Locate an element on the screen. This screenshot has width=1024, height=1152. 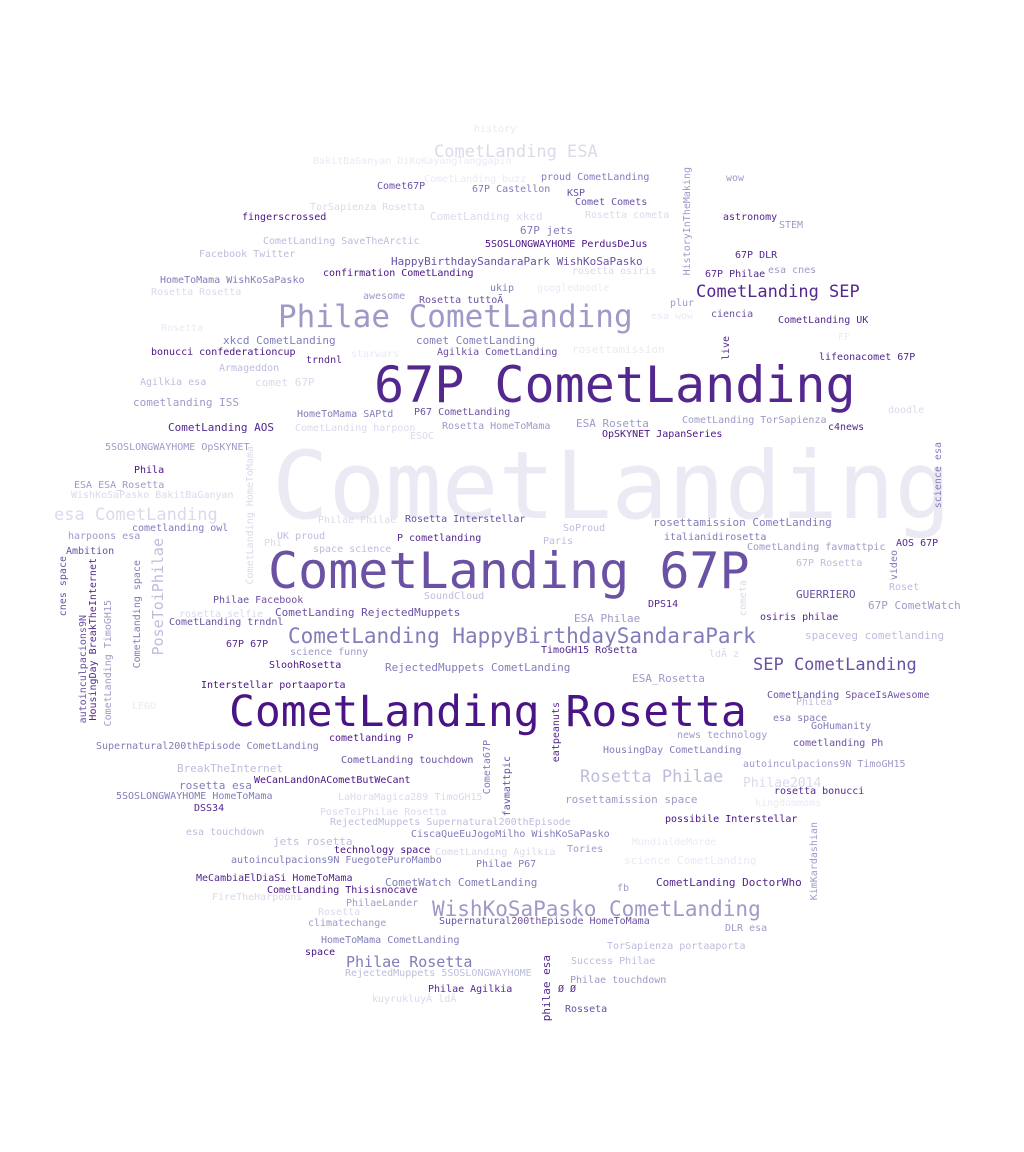
word: 67P Castellon is located at coordinates (511, 189).